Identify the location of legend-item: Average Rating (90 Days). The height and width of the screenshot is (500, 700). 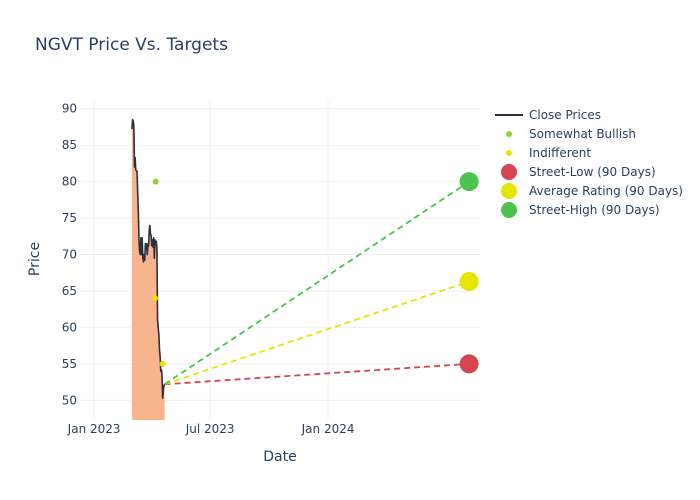
(592, 191).